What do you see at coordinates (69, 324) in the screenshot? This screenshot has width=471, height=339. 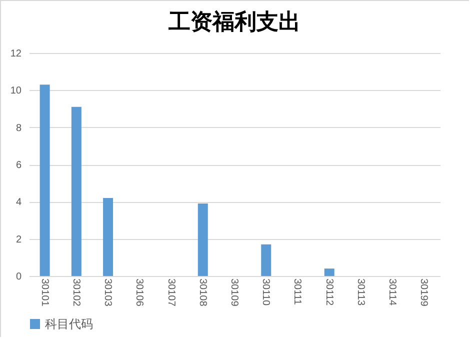 I see `legend-label: 科目代码` at bounding box center [69, 324].